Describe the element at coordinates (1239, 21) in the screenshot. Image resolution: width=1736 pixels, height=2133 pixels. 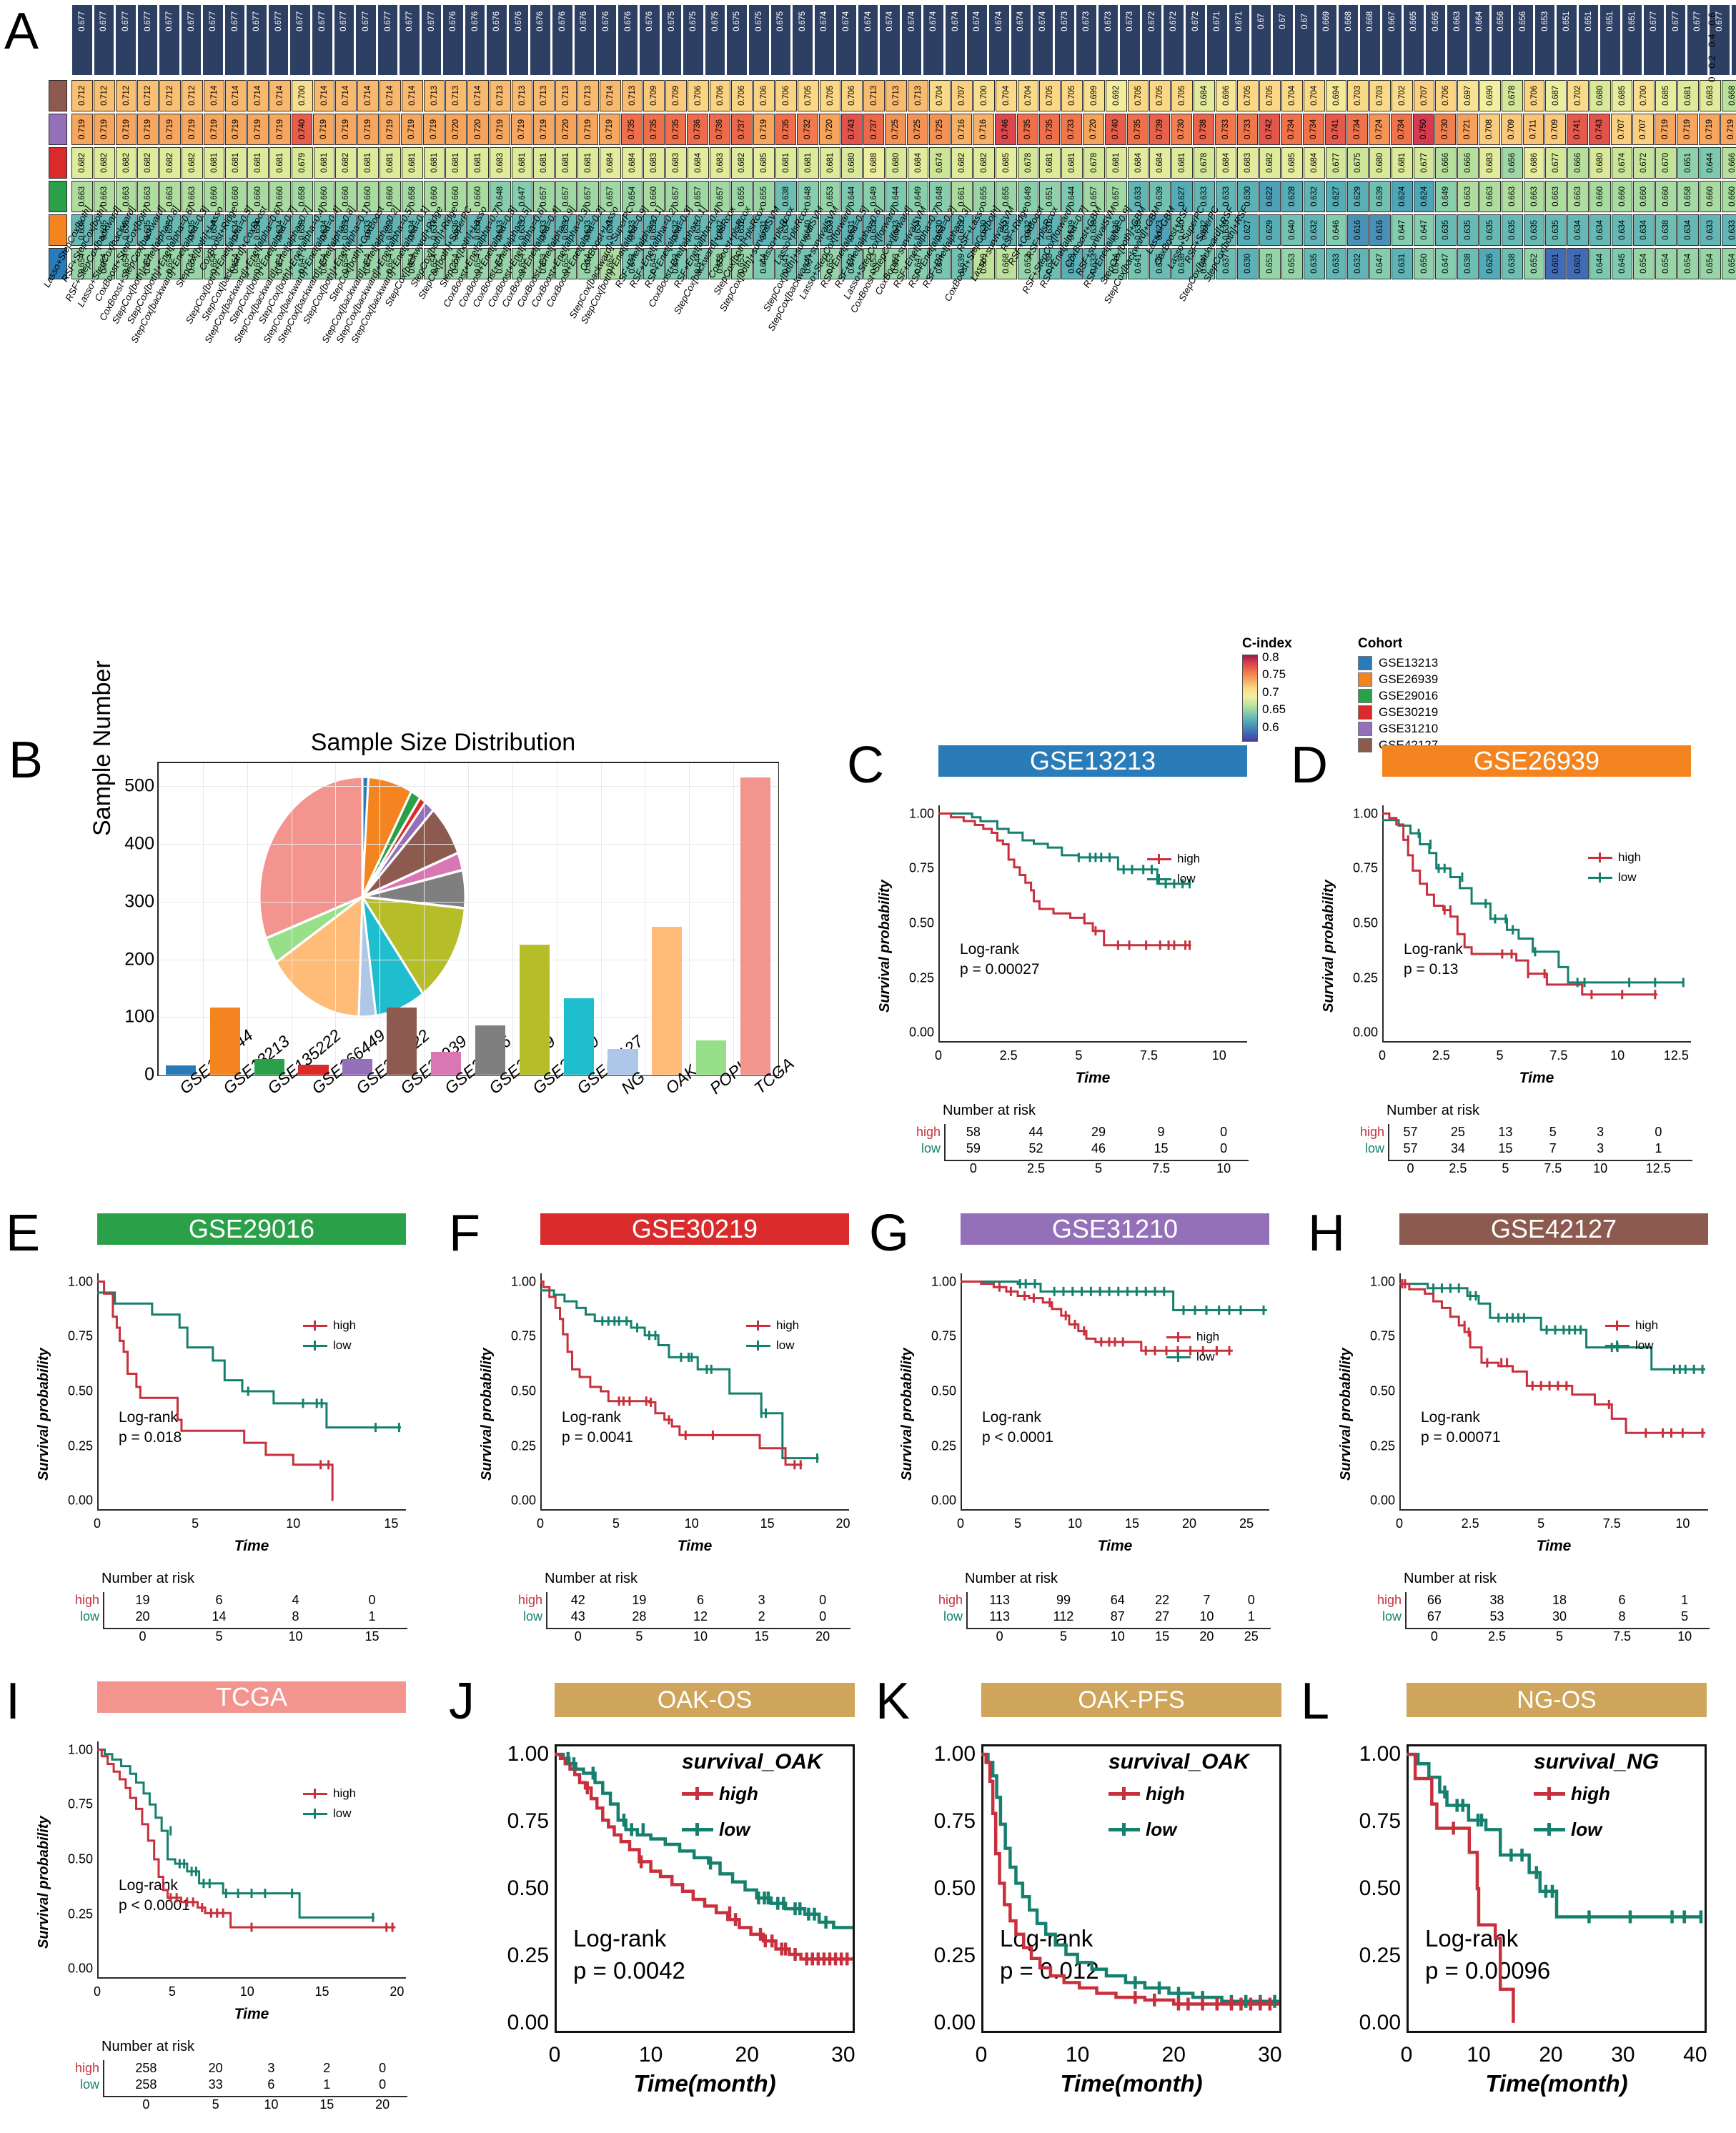
I see `heatmap-cell-value: 0.671` at that location.